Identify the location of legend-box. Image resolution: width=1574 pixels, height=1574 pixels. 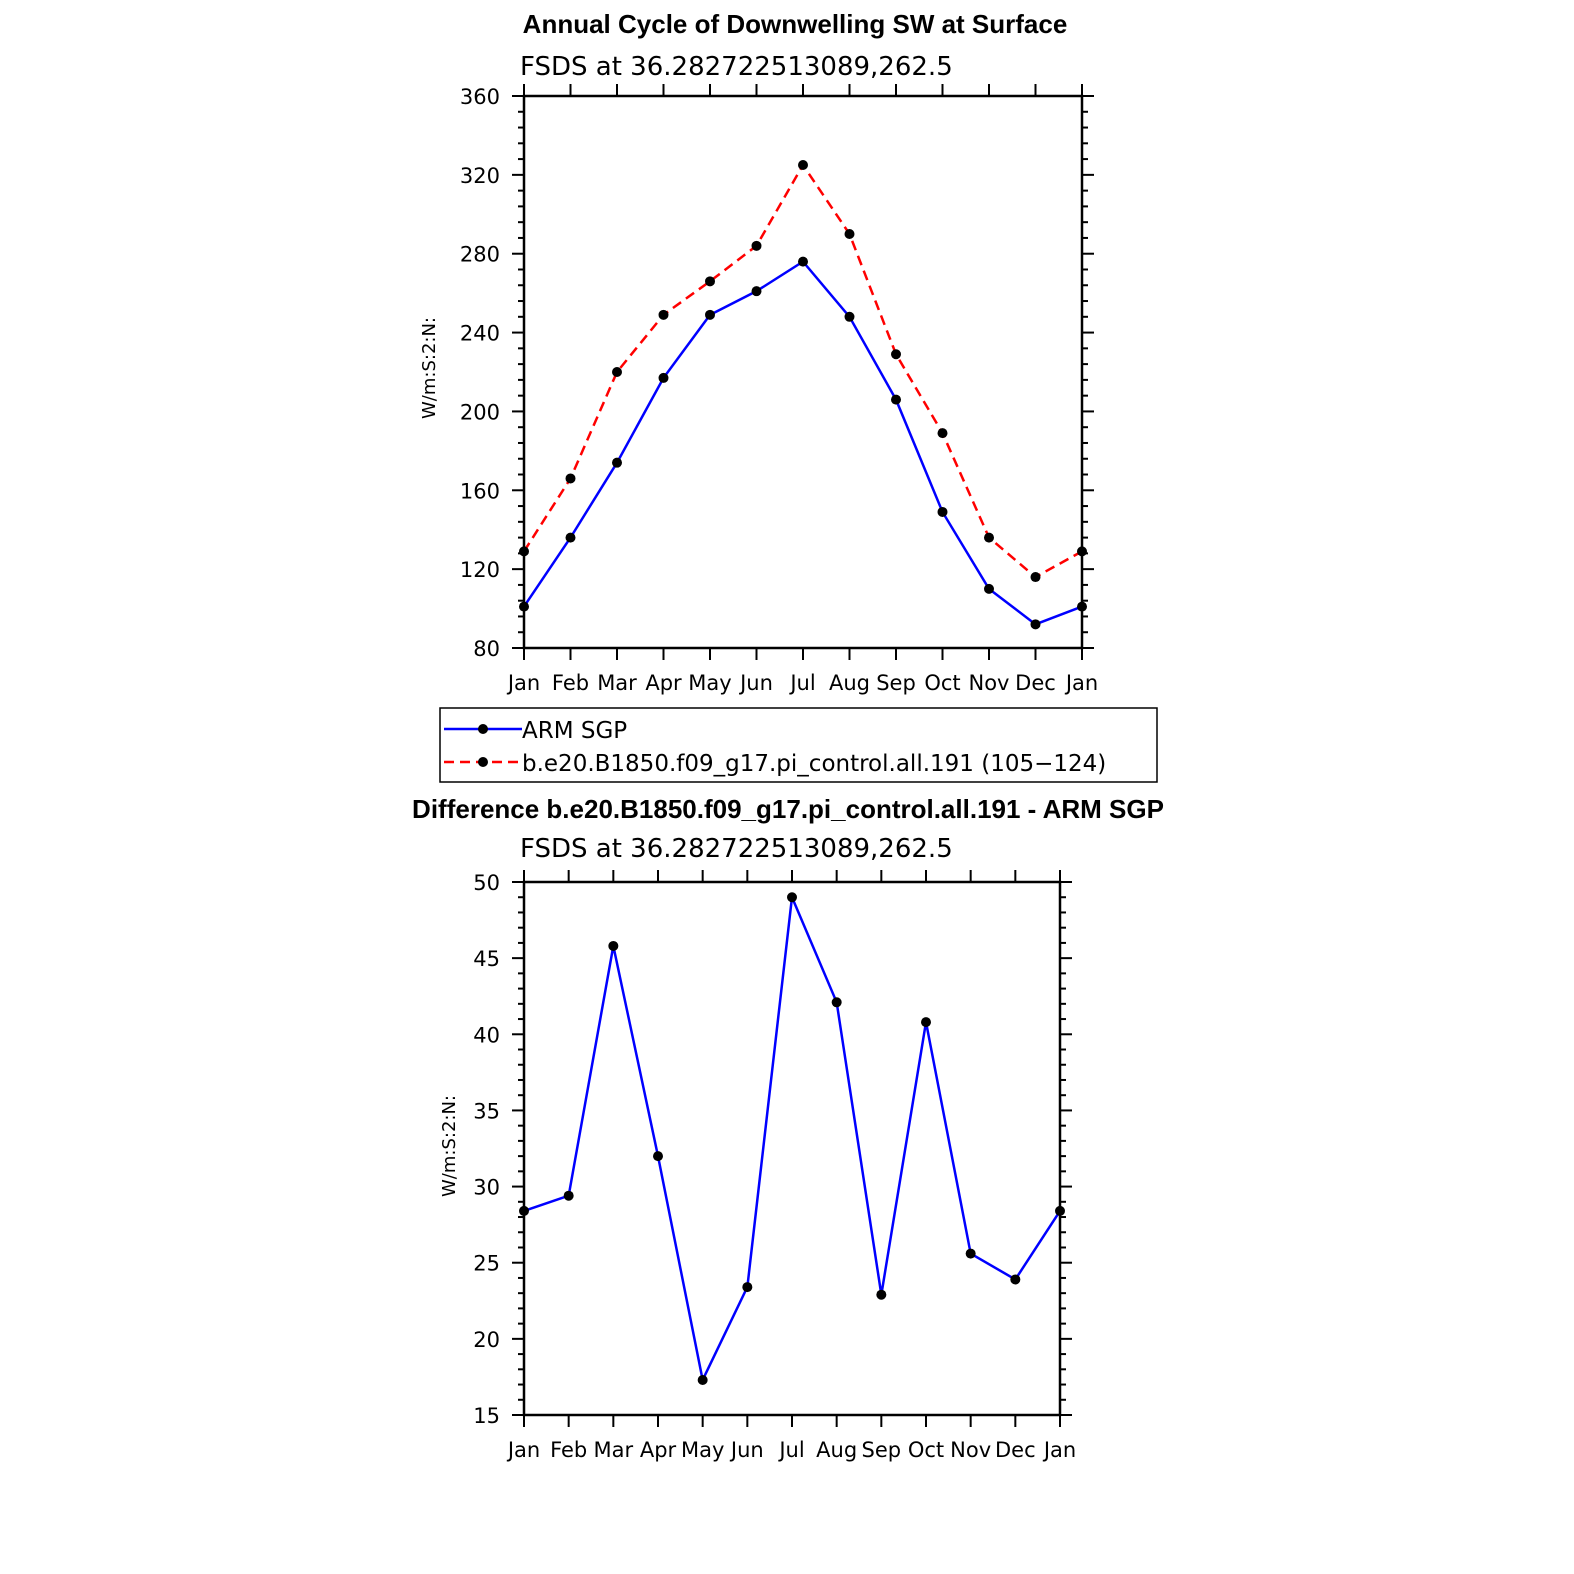
(798, 745).